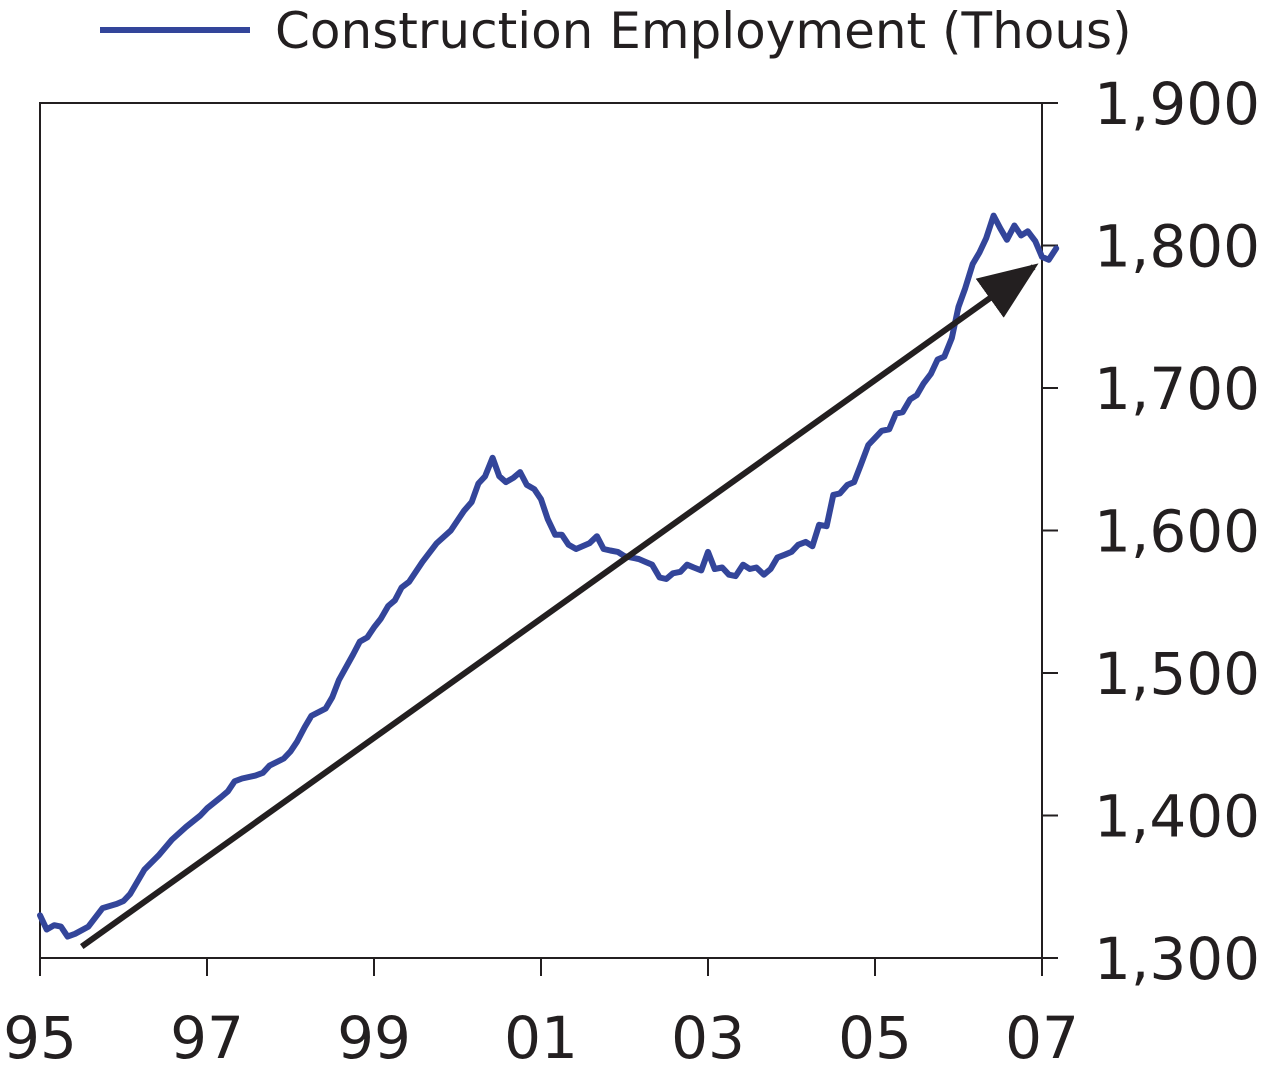 The image size is (1283, 1070). Describe the element at coordinates (1177, 817) in the screenshot. I see `y-tick-label: 1,400` at that location.